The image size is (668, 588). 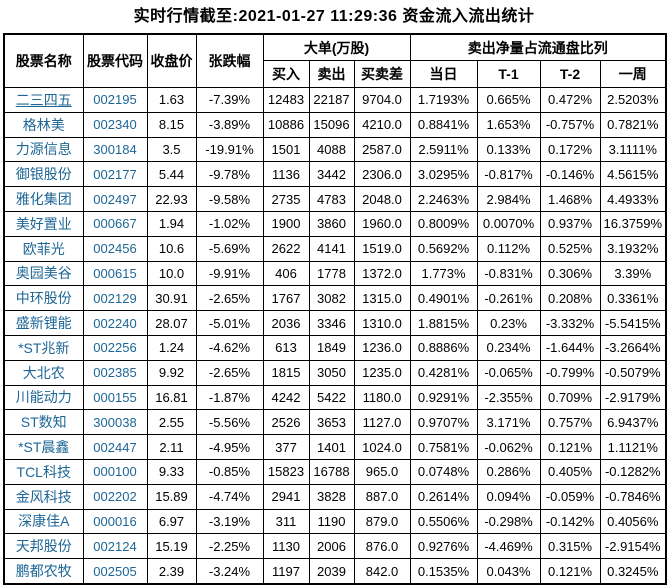 What do you see at coordinates (43, 422) in the screenshot?
I see `stock-name-link: ST数知` at bounding box center [43, 422].